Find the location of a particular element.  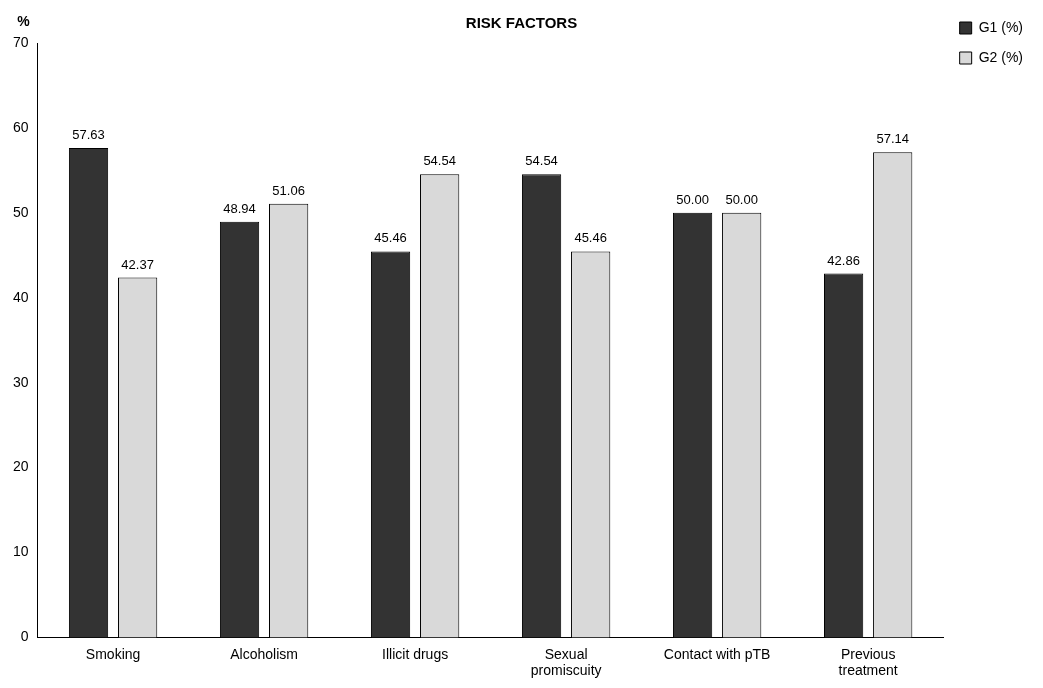

y-tick-label: 0 is located at coordinates (24, 636).